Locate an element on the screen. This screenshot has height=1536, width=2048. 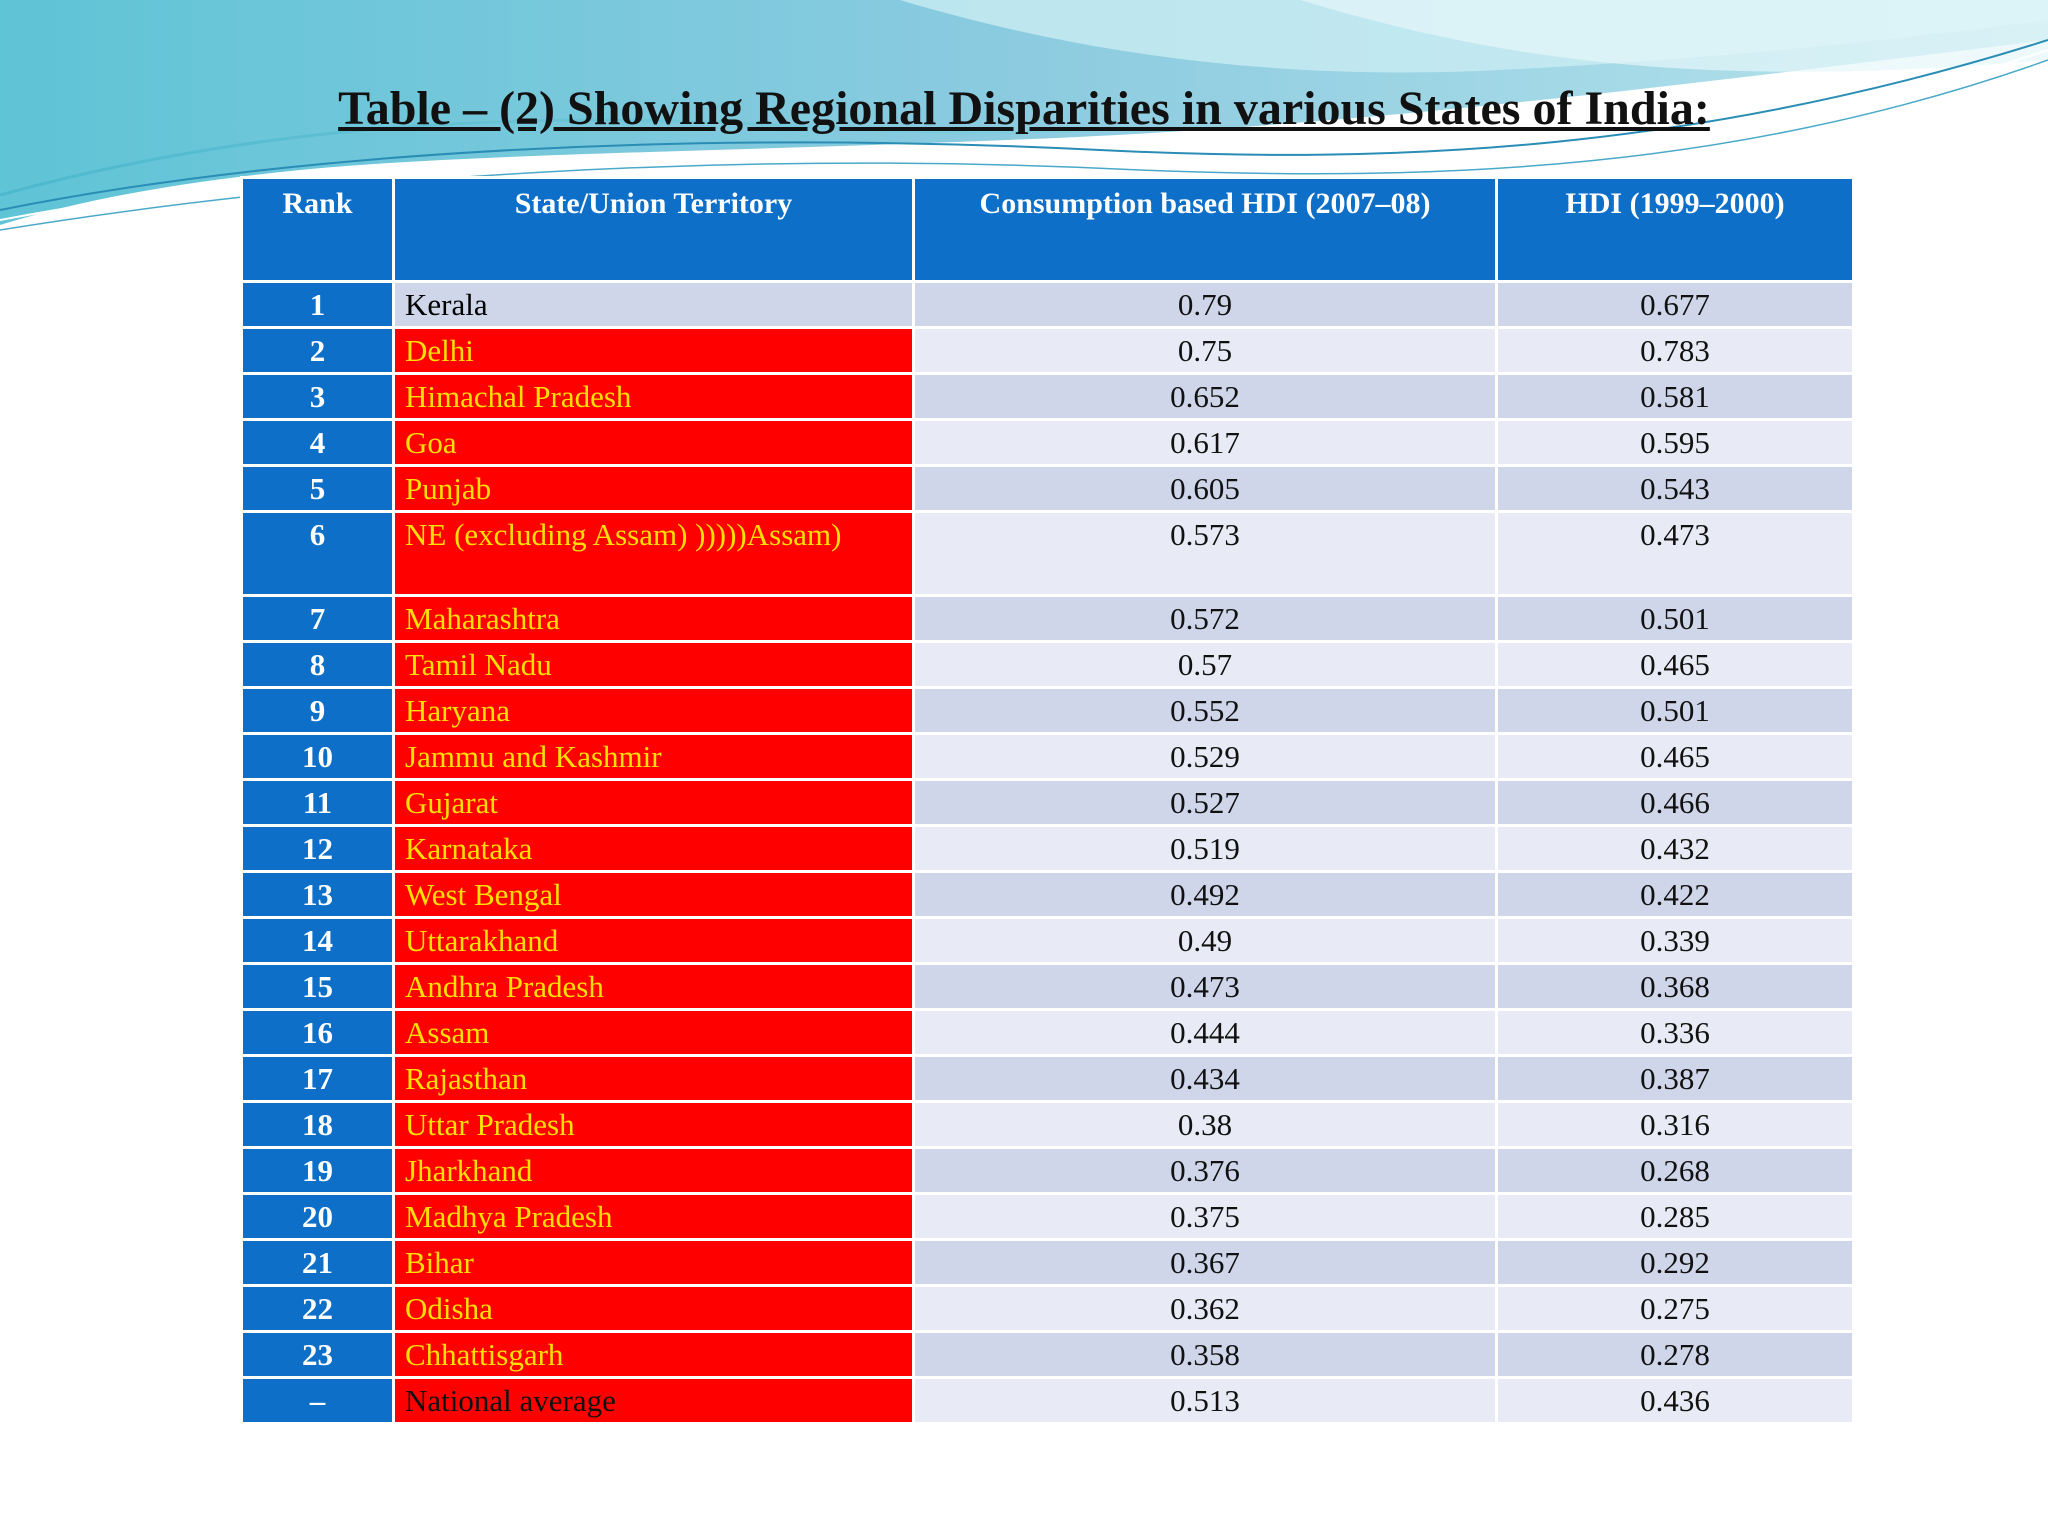
hdi-cell: 0.275 is located at coordinates (1675, 1308).